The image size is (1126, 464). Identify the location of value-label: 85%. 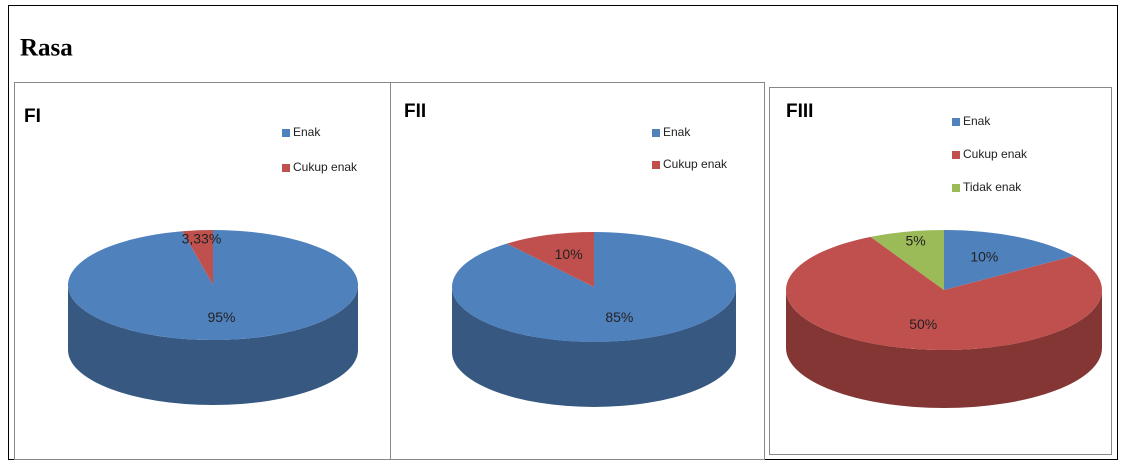
(619, 317).